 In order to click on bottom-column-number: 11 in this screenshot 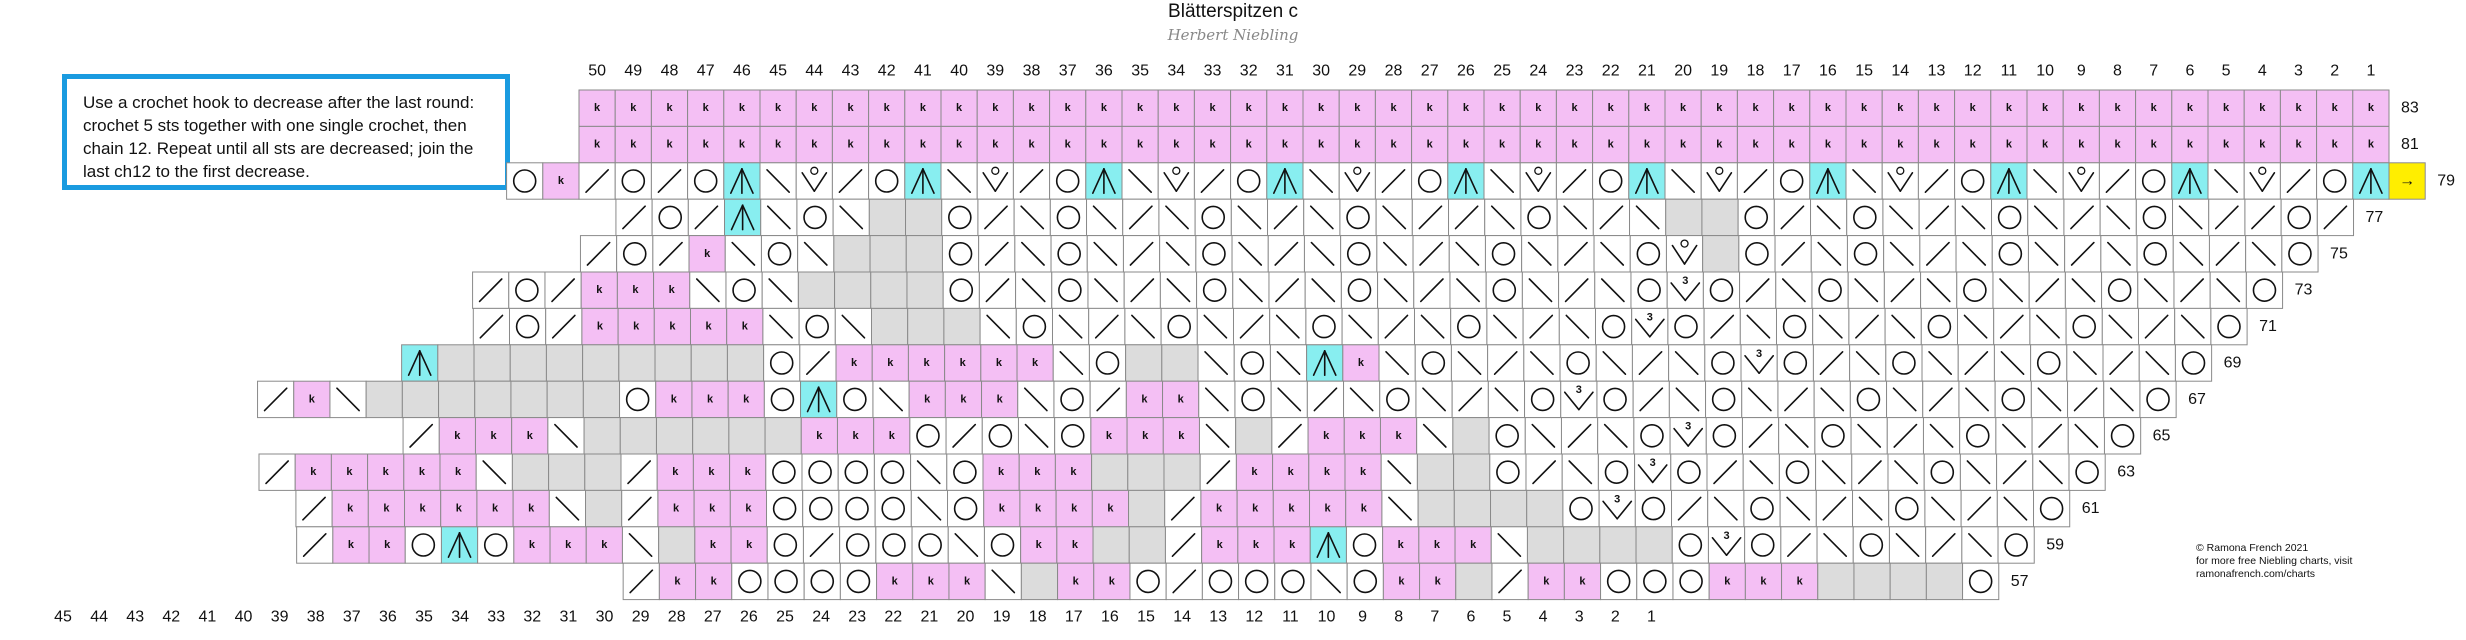, I will do `click(1290, 617)`.